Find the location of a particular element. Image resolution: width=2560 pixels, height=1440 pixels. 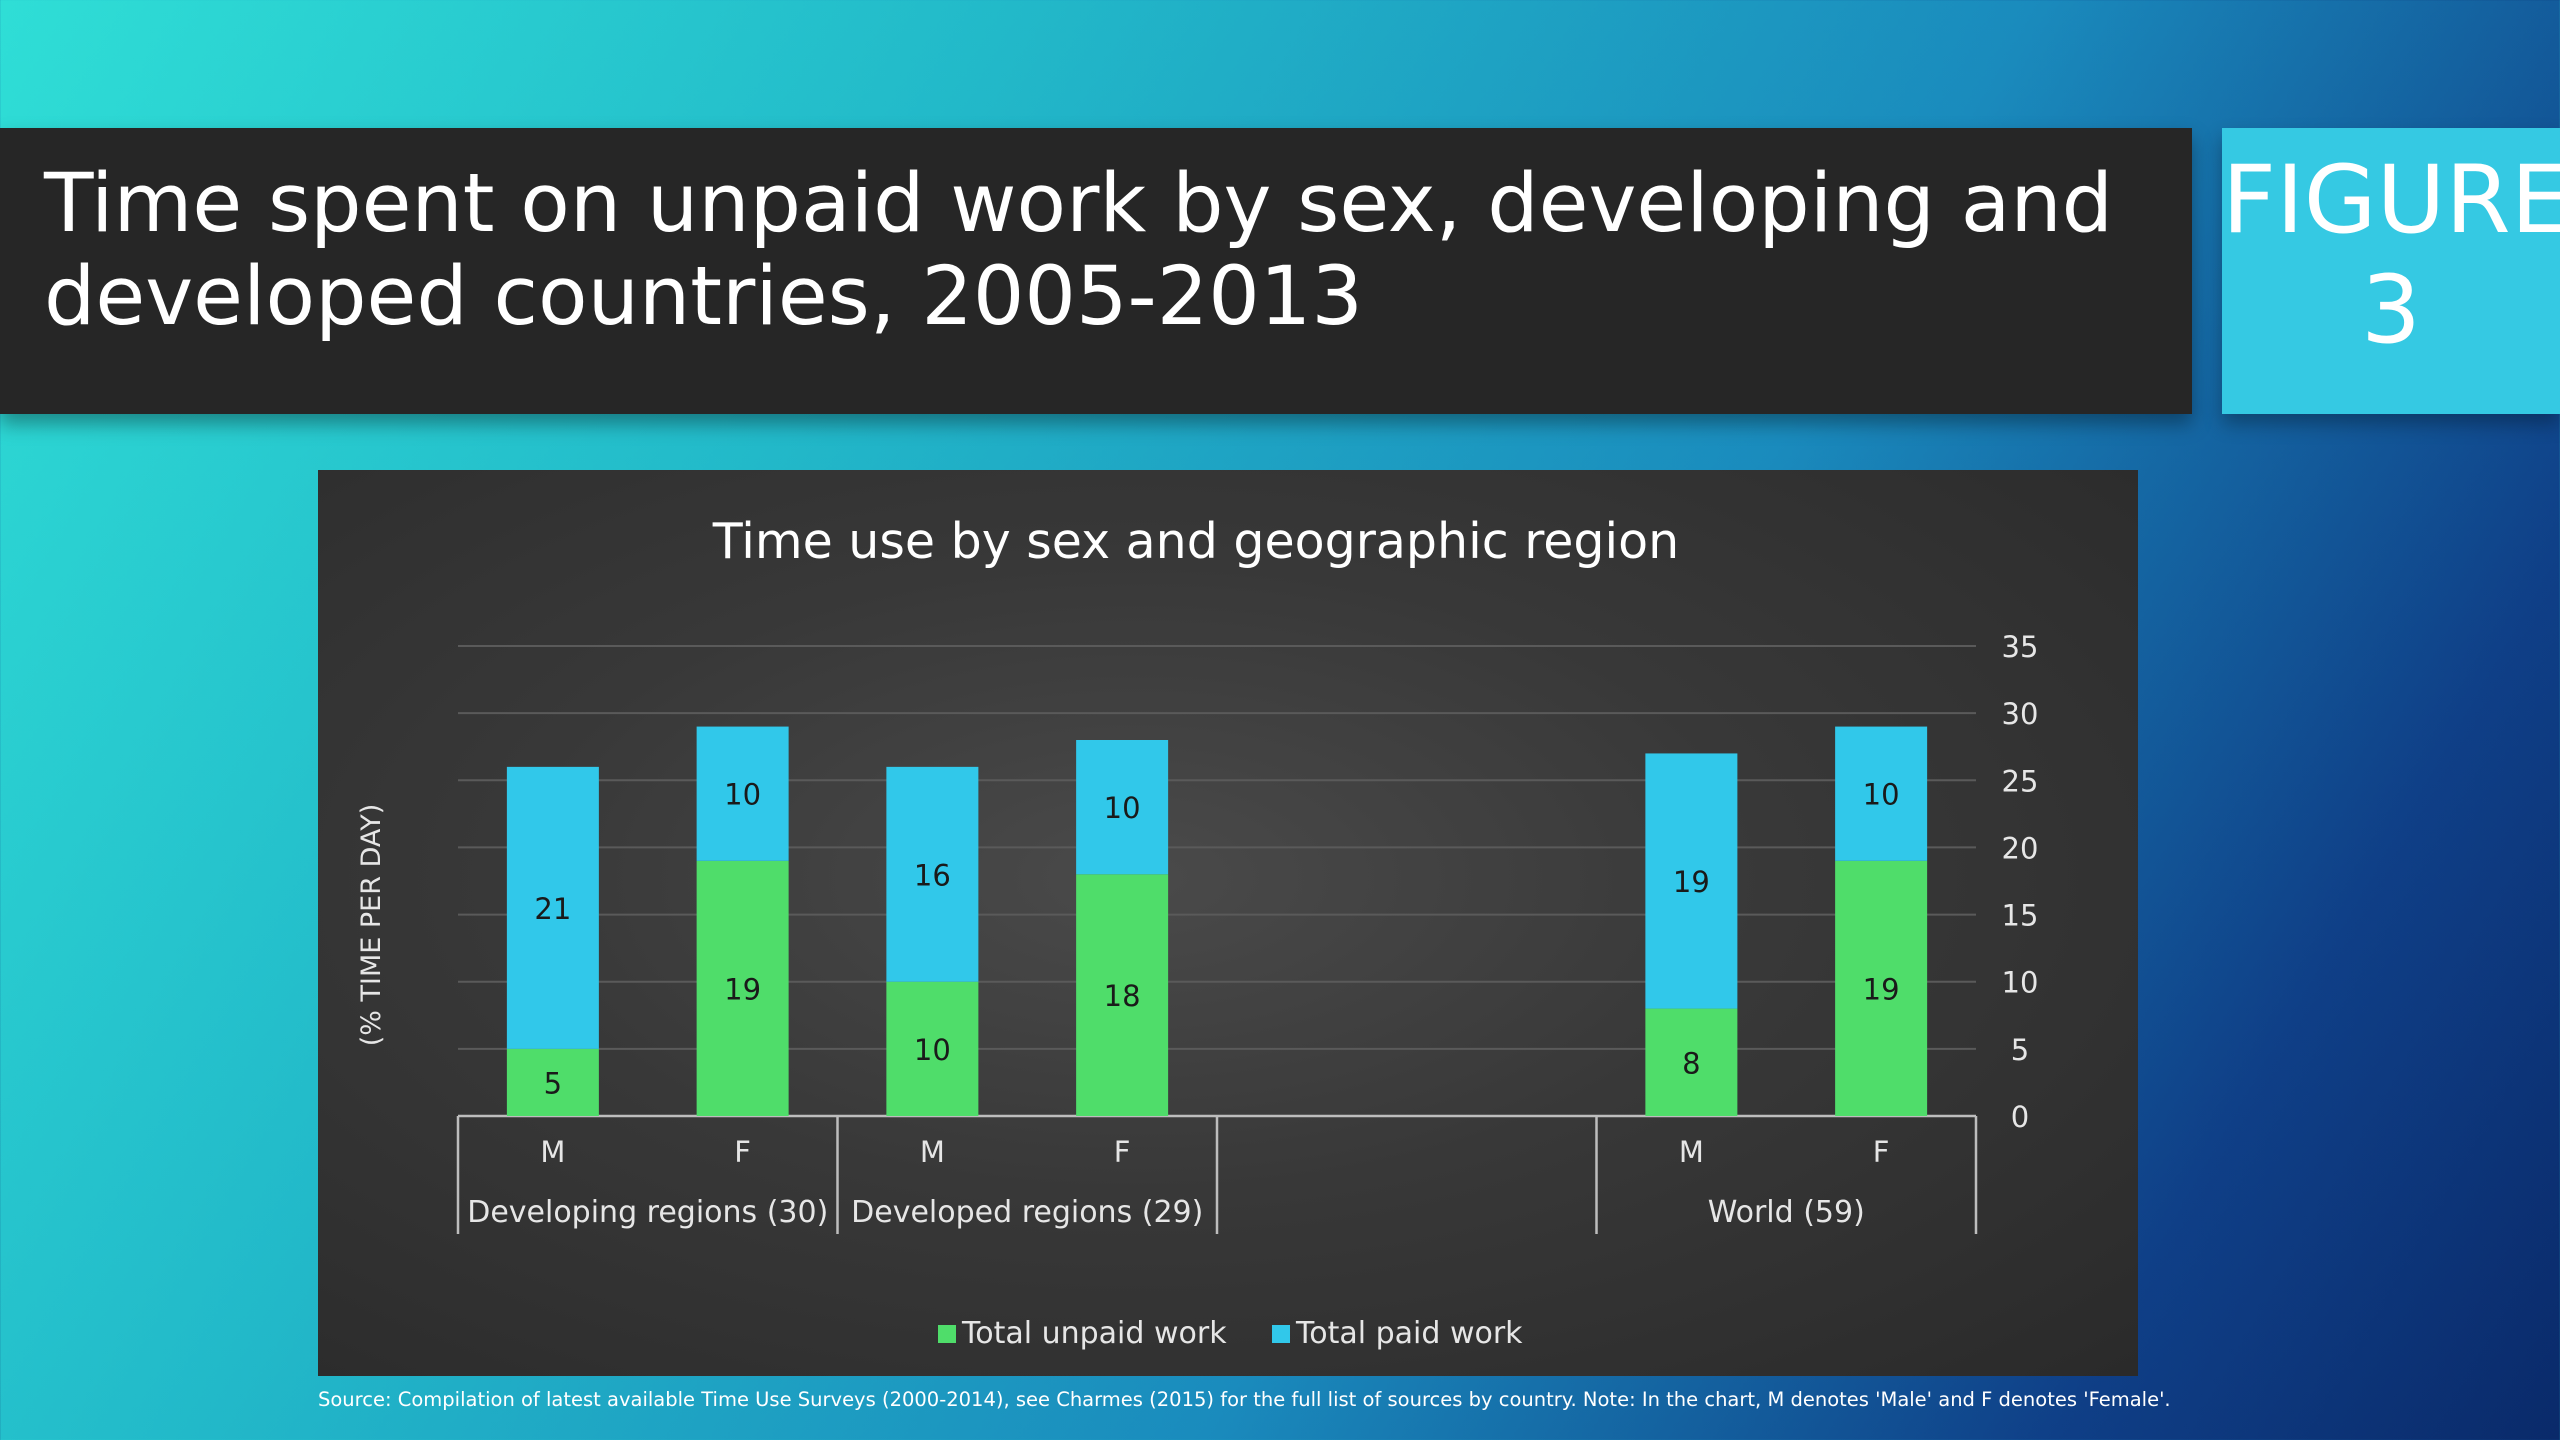

figure-number: 3 is located at coordinates (2391, 310).